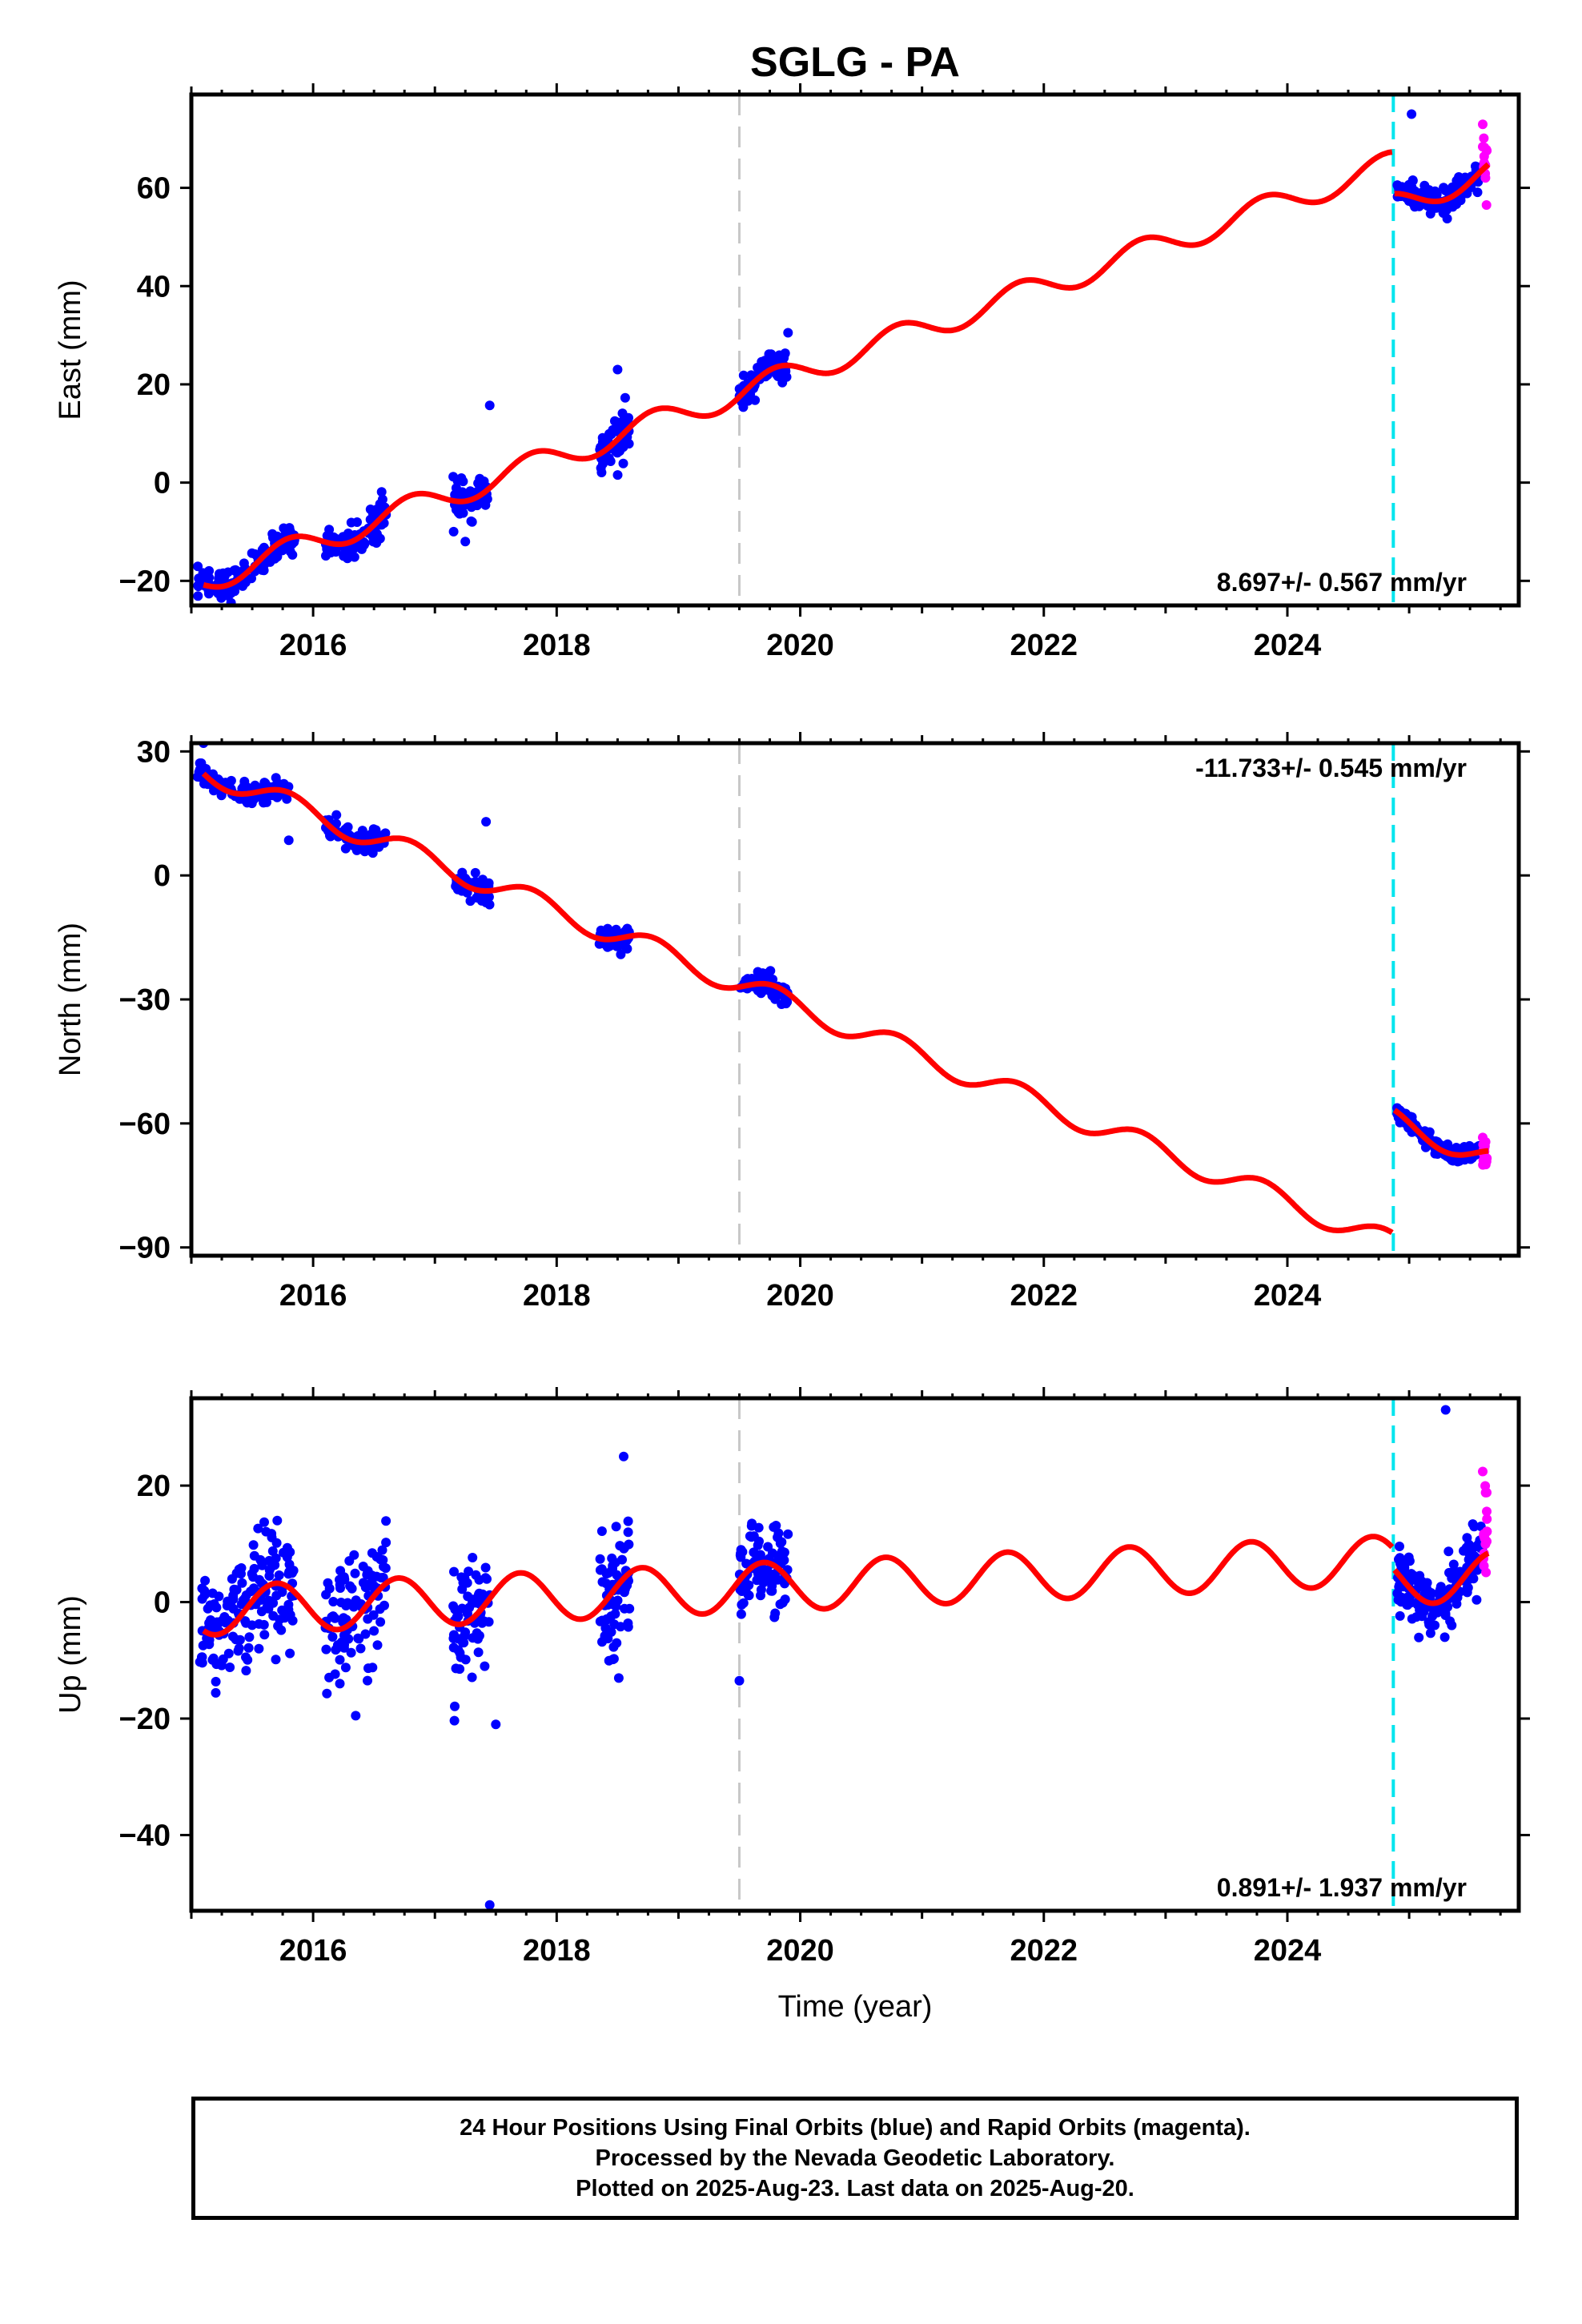 The width and height of the screenshot is (1582, 2324). What do you see at coordinates (145, 1835) in the screenshot?
I see `y-tick-label: −40` at bounding box center [145, 1835].